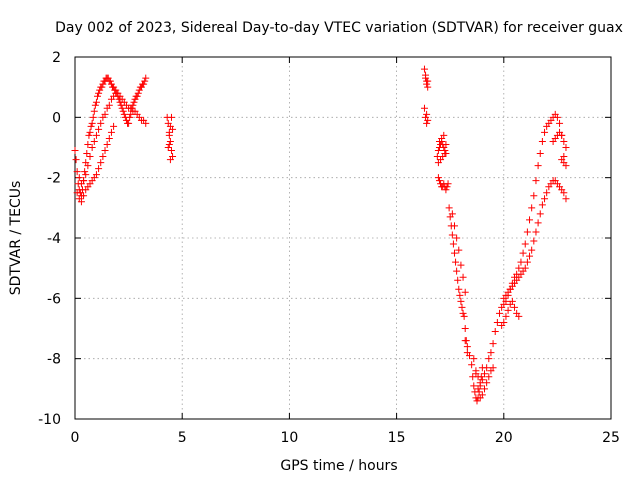 This screenshot has width=640, height=480. What do you see at coordinates (75, 438) in the screenshot?
I see `x-tick-label: 0` at bounding box center [75, 438].